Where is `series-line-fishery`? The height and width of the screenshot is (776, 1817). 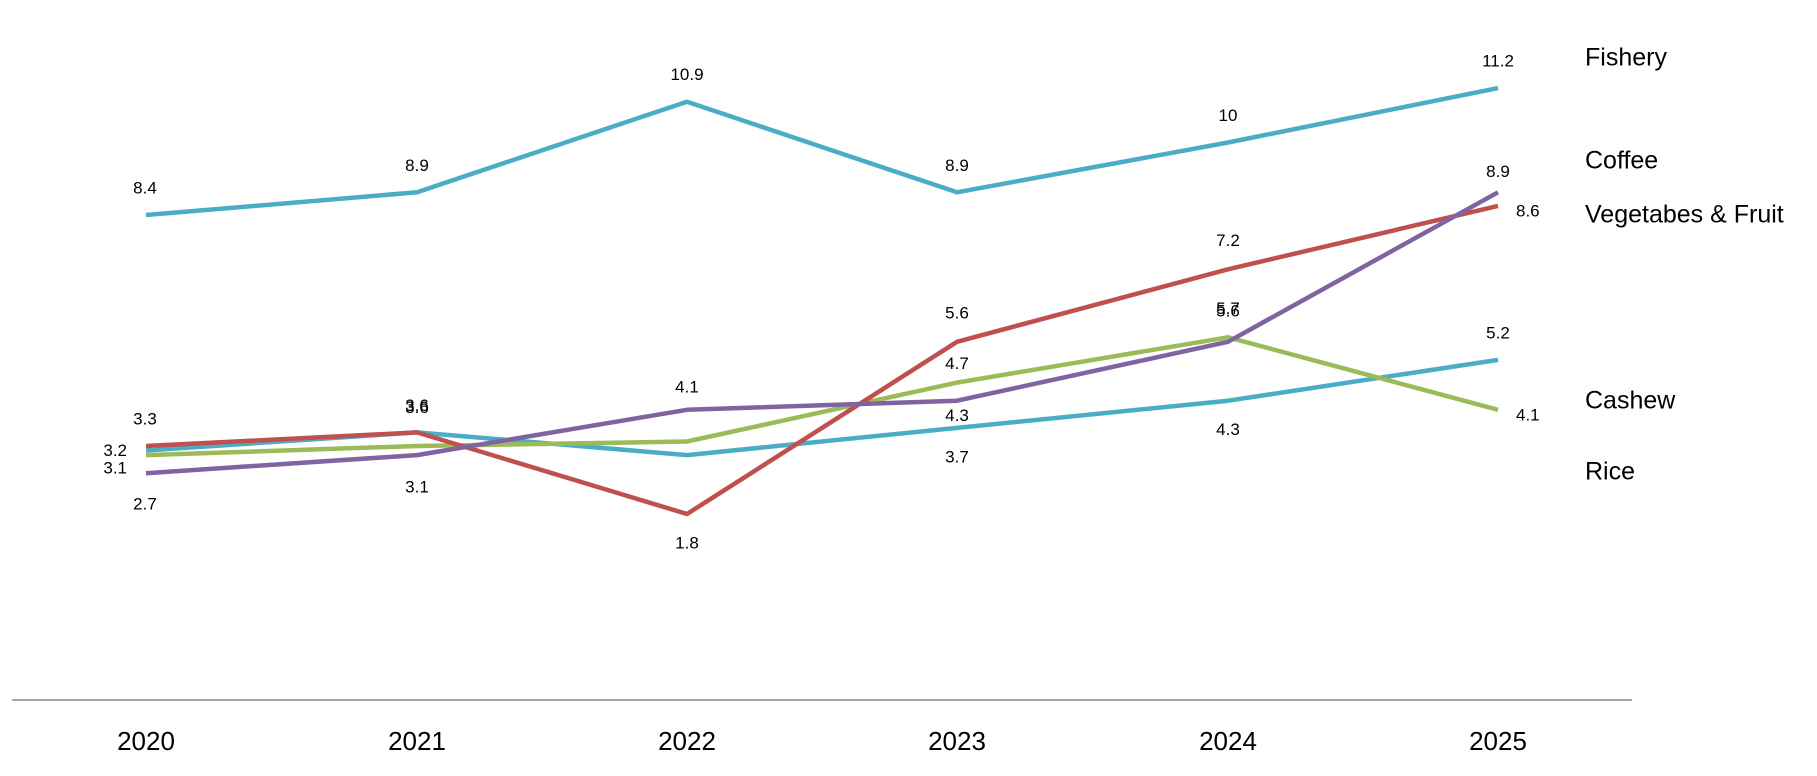 series-line-fishery is located at coordinates (822, 151).